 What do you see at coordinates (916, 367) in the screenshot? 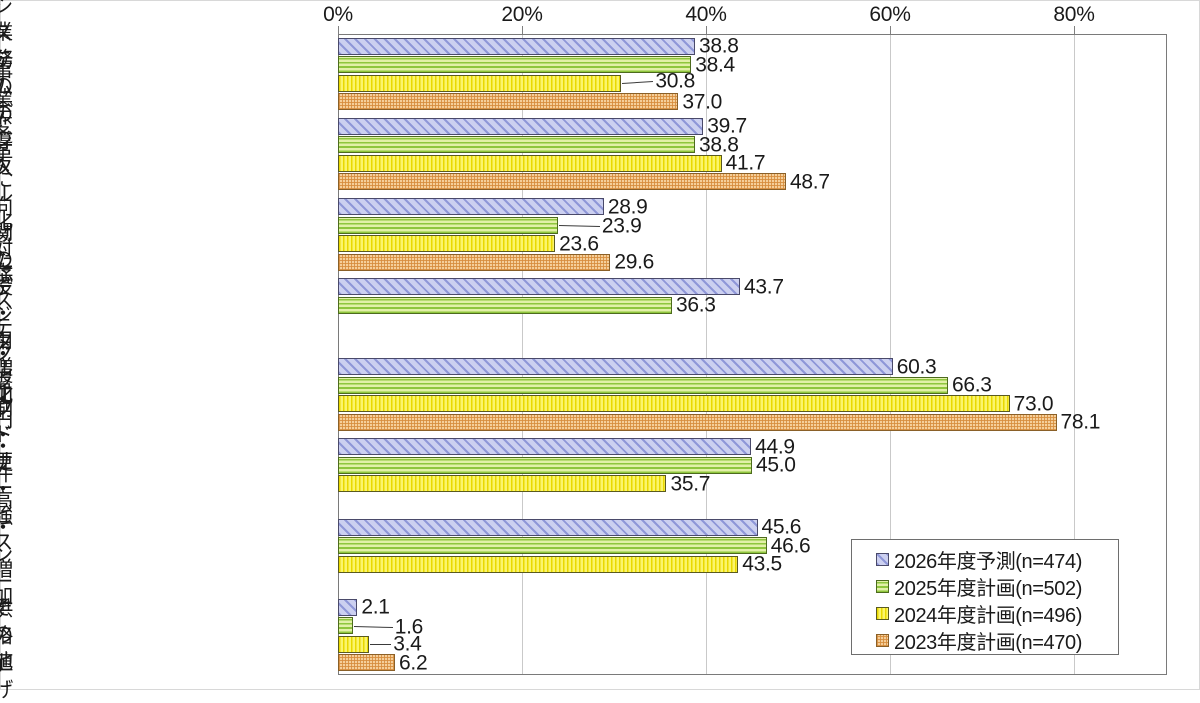
I see `data-label: 60.3` at bounding box center [916, 367].